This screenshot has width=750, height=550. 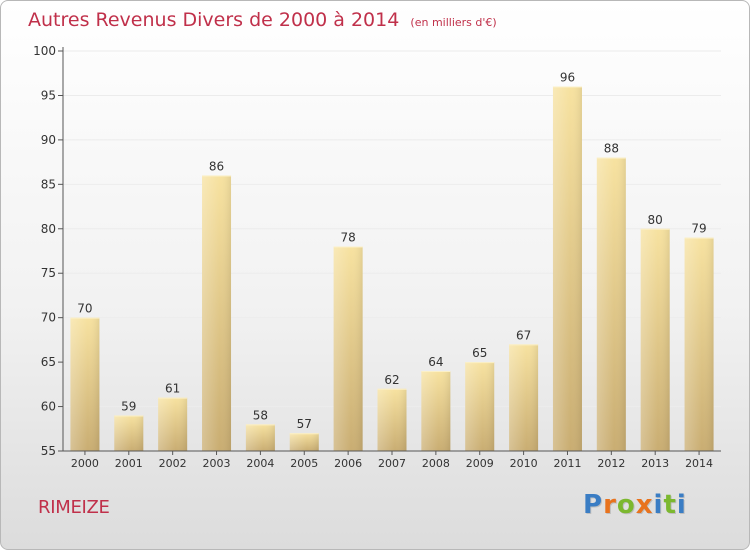 What do you see at coordinates (48, 273) in the screenshot?
I see `y-tick-label: 75` at bounding box center [48, 273].